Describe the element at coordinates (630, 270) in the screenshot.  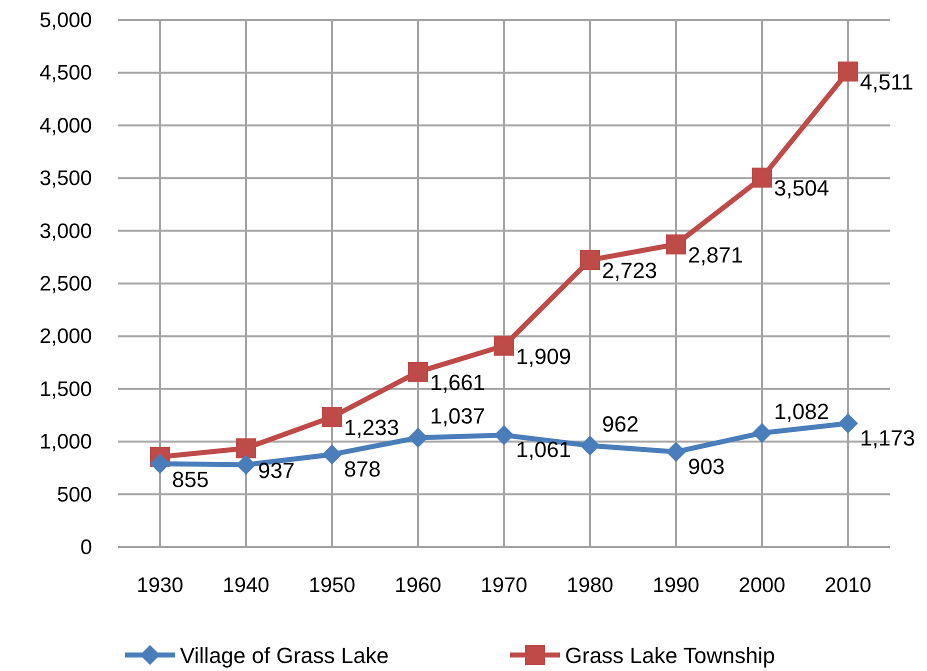
I see `data-label: 2,723` at that location.